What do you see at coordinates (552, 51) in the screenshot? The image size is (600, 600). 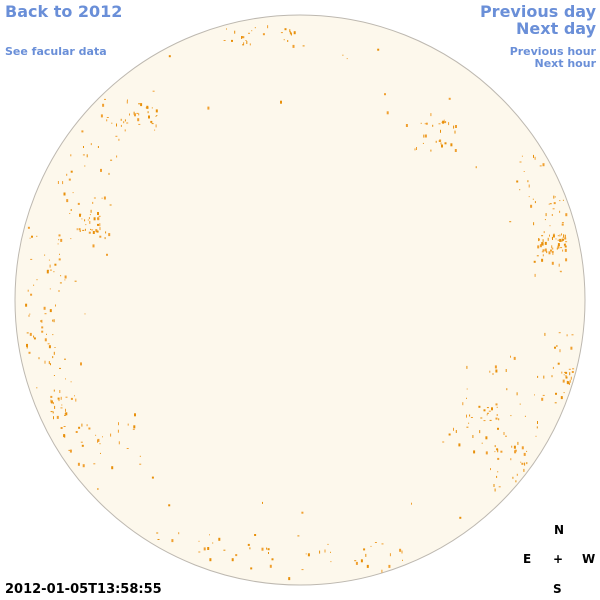 I see `previous-hour-link: Previous hour` at bounding box center [552, 51].